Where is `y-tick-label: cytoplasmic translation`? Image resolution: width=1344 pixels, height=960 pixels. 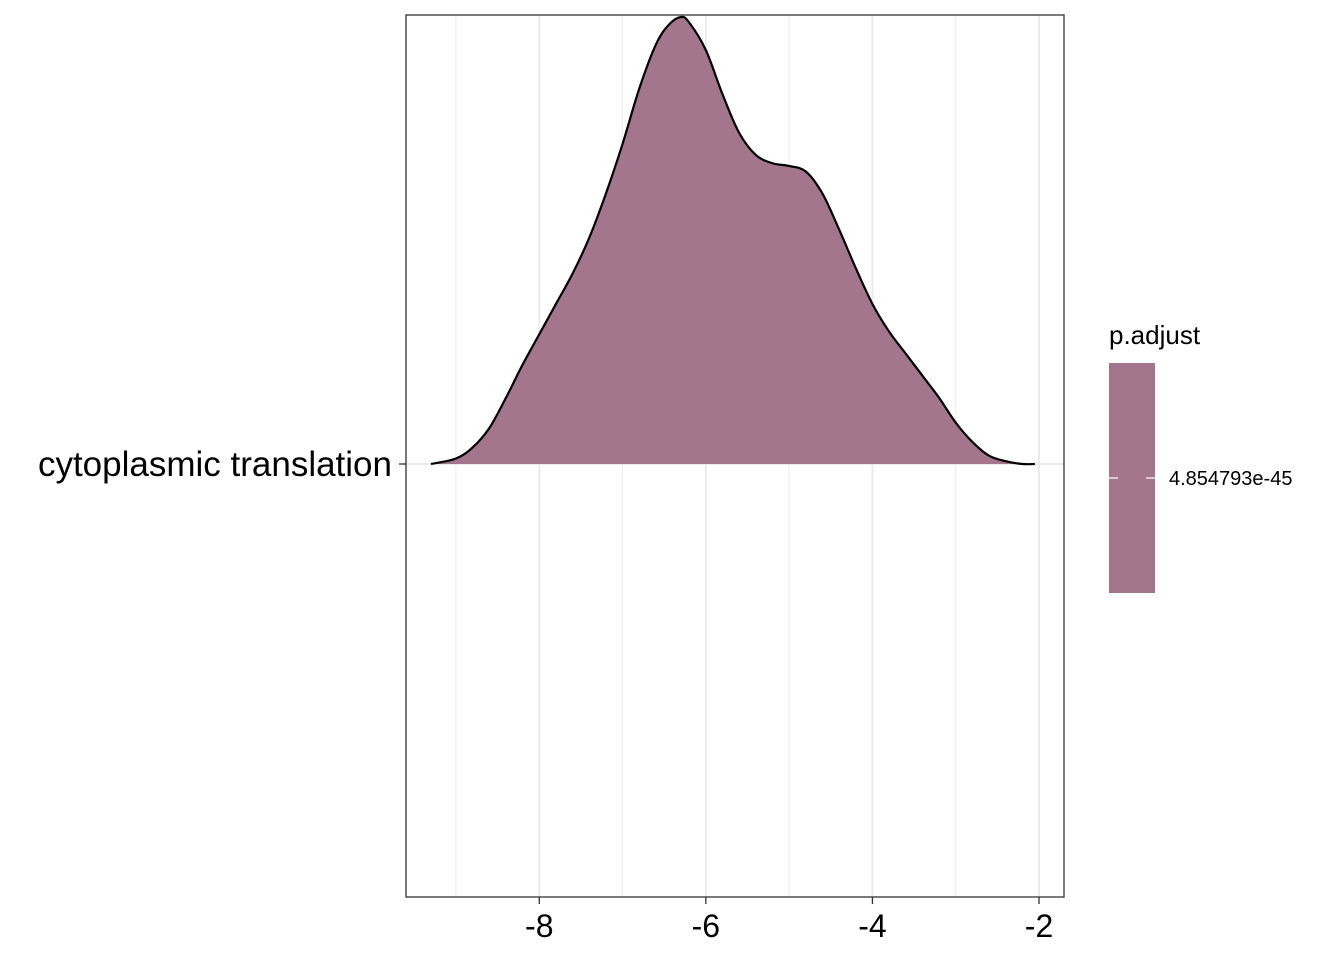 y-tick-label: cytoplasmic translation is located at coordinates (215, 464).